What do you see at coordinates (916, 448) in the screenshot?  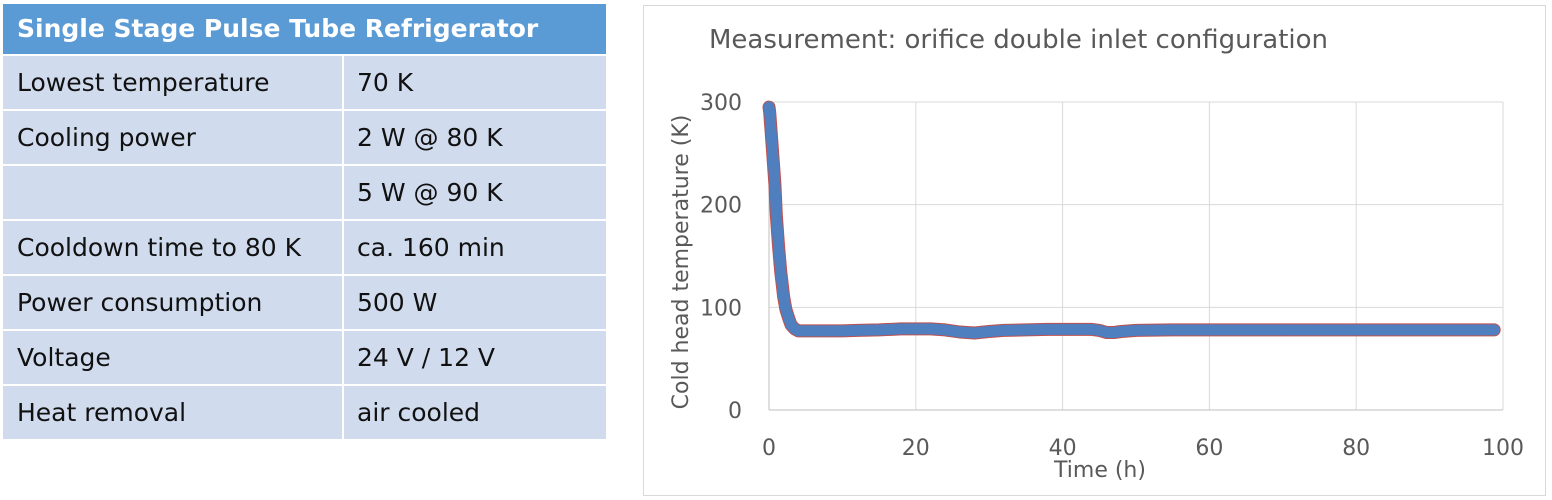 I see `x-tick-label: 20` at bounding box center [916, 448].